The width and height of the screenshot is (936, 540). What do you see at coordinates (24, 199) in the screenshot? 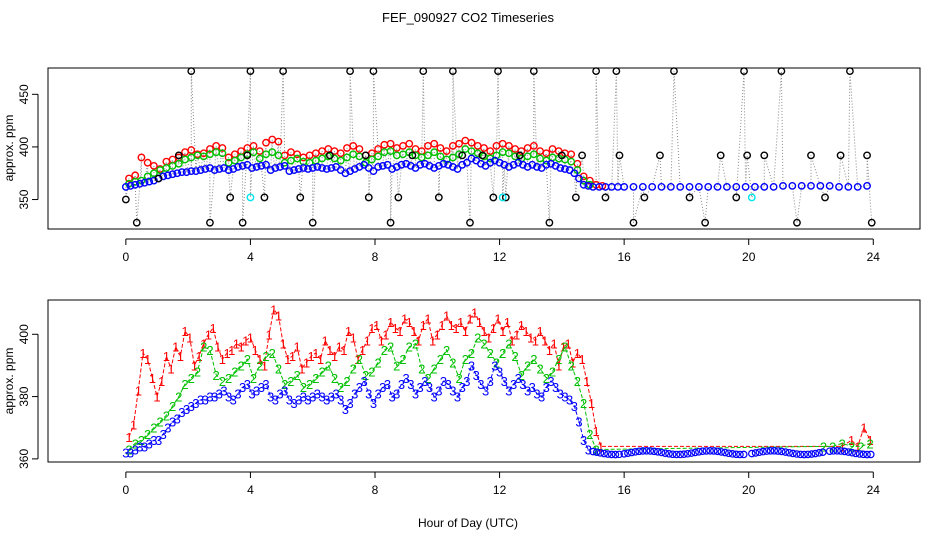
I see `upper-y-tick-label: 350` at bounding box center [24, 199].